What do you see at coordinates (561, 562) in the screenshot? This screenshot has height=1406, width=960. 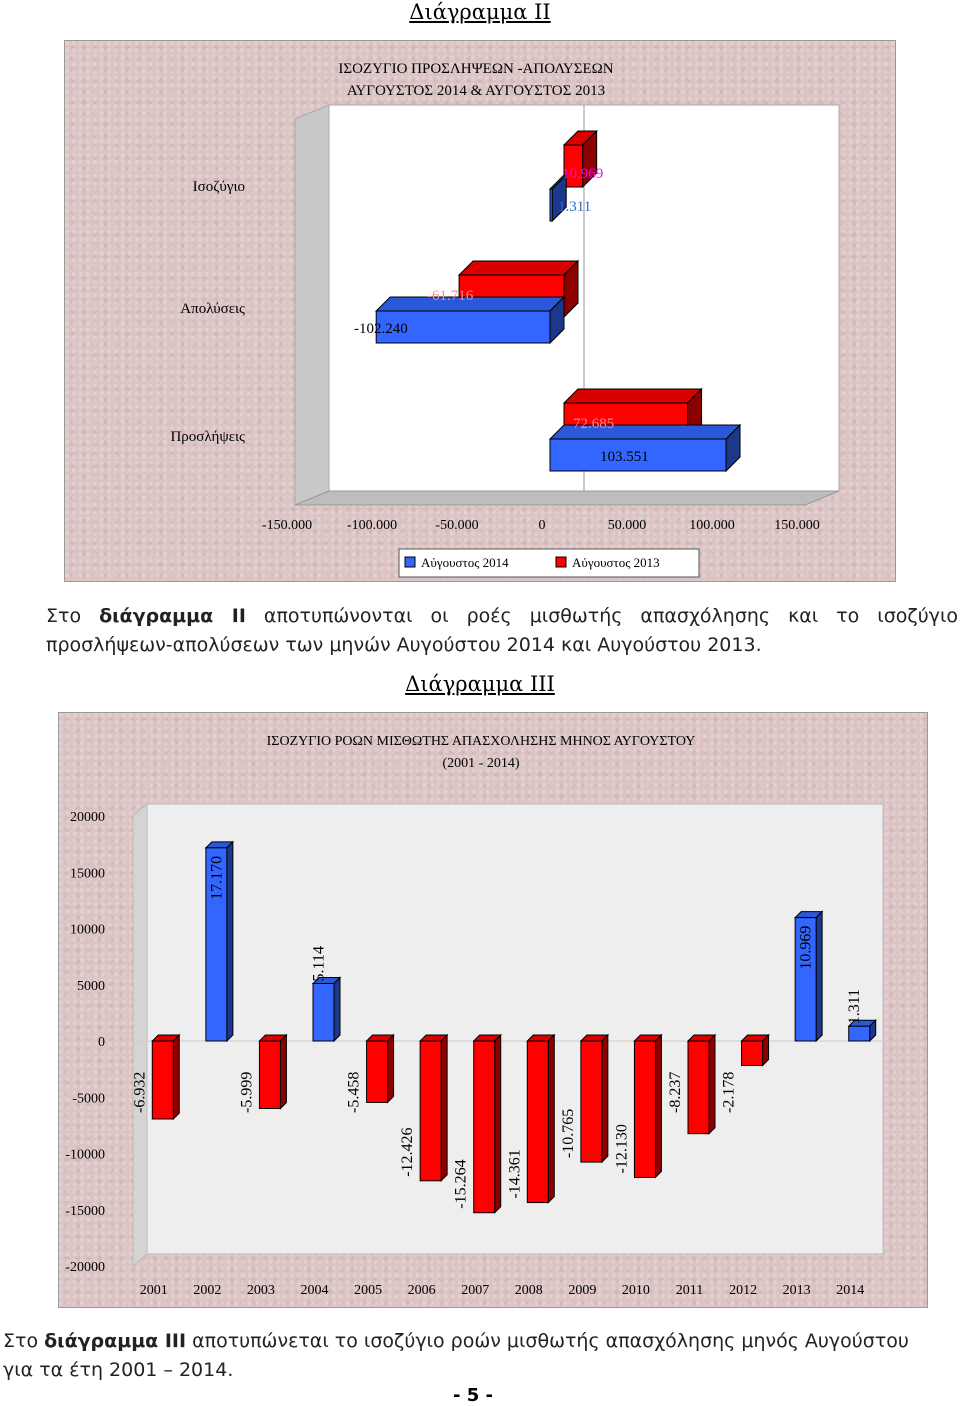 I see `chart1-legend-swatch-2013` at bounding box center [561, 562].